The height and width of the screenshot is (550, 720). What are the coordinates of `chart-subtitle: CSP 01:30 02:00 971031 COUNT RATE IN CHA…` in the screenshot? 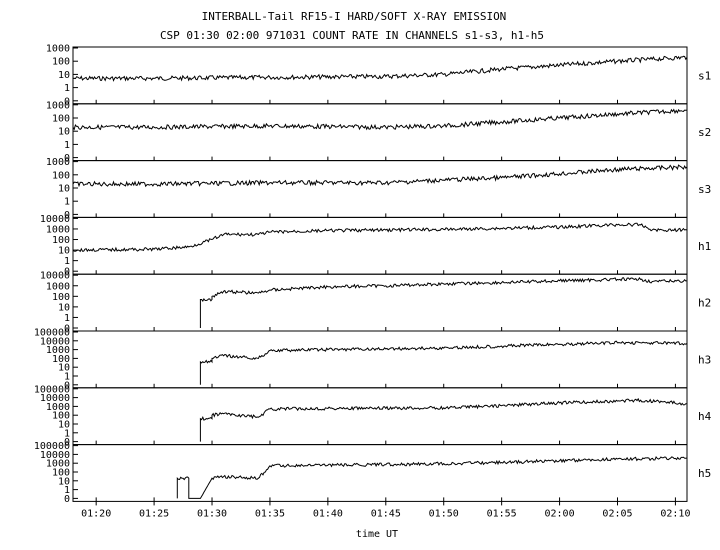 It's located at (352, 35).